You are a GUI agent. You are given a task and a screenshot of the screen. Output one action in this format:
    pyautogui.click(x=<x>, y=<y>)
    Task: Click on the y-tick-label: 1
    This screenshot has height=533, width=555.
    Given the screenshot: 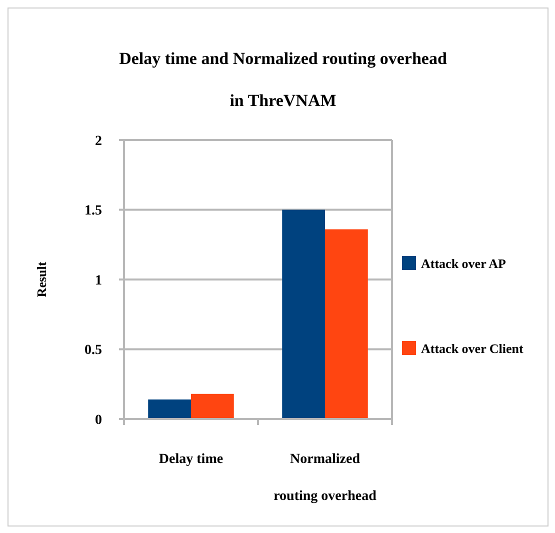 What is the action you would take?
    pyautogui.click(x=98, y=280)
    